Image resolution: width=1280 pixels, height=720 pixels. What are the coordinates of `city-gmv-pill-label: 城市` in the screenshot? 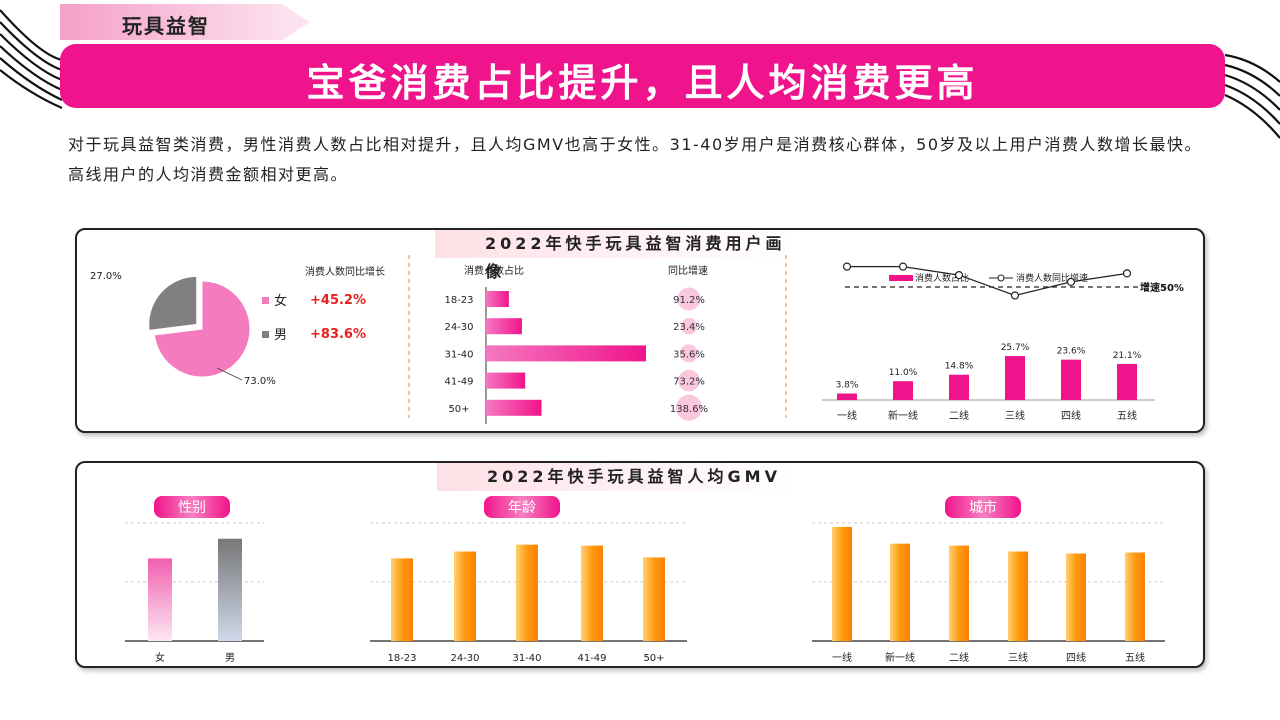 It's located at (983, 507).